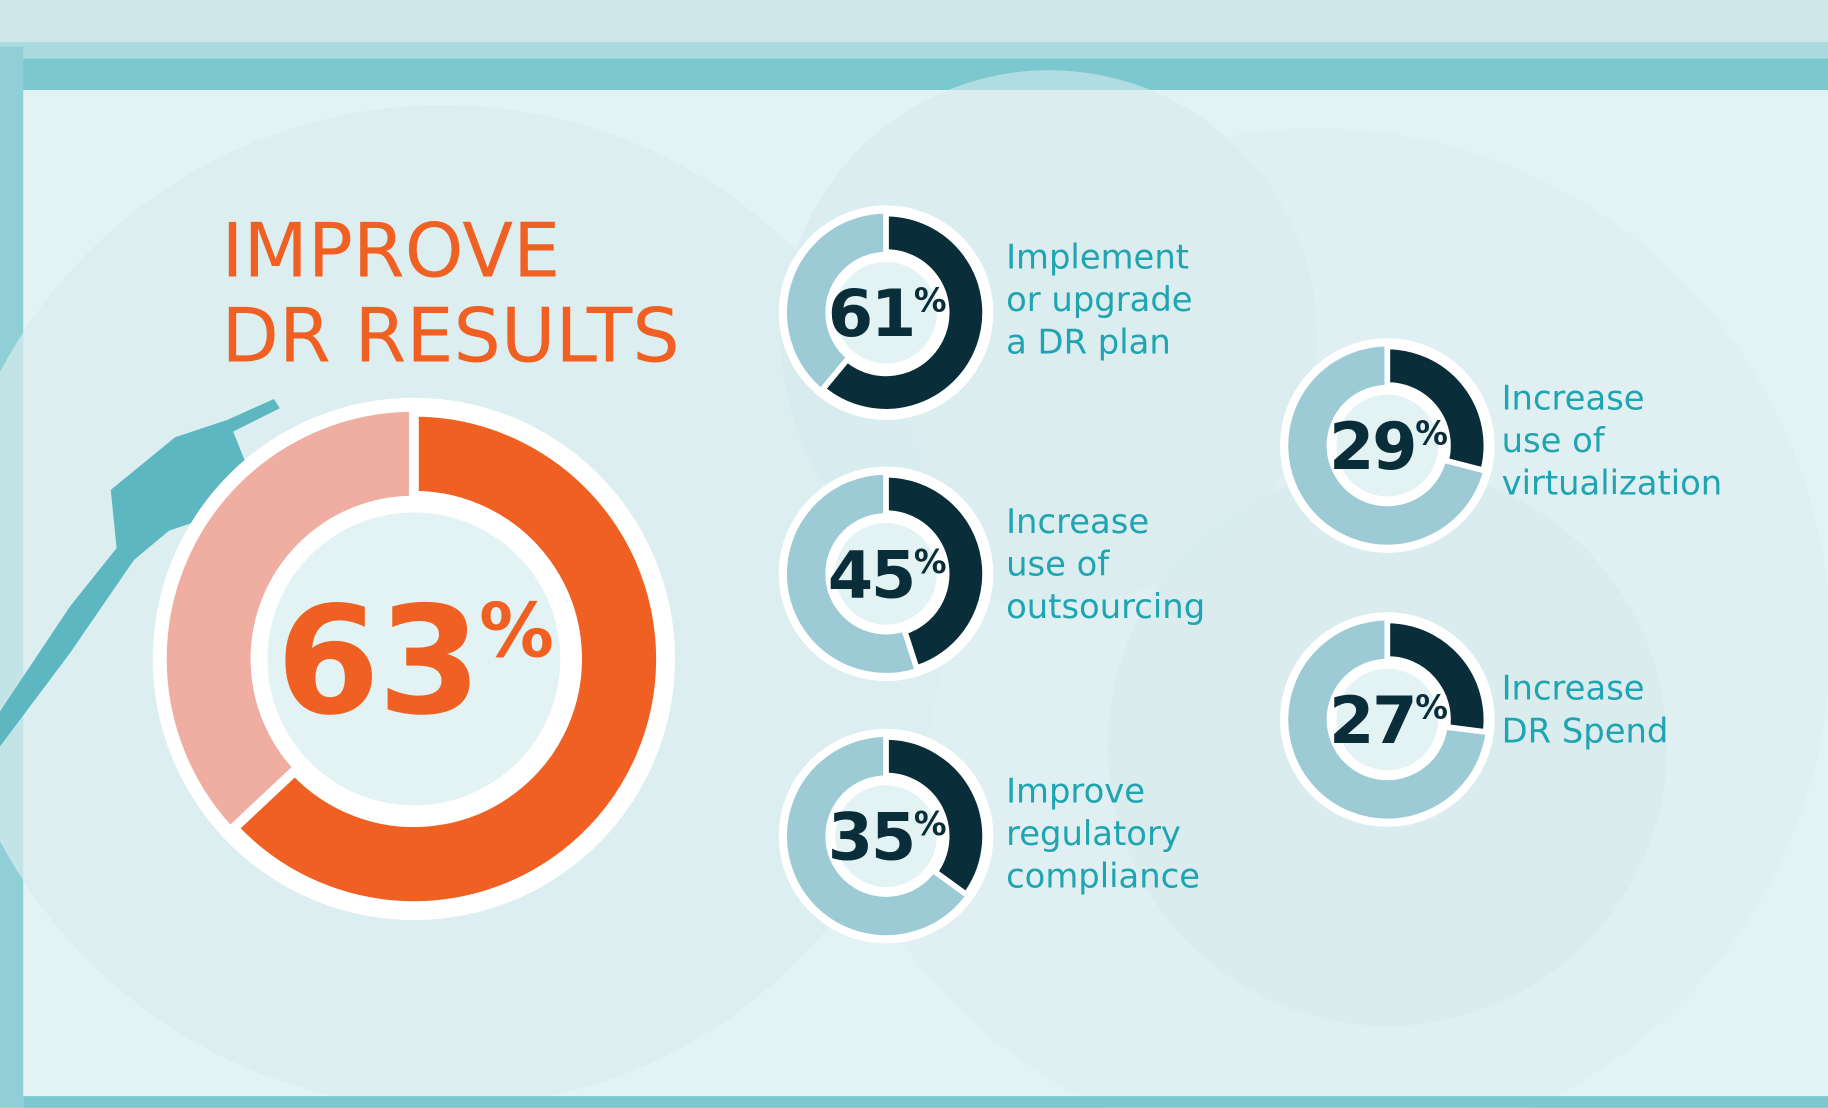  Describe the element at coordinates (914, 50) in the screenshot. I see `top-rail` at that location.